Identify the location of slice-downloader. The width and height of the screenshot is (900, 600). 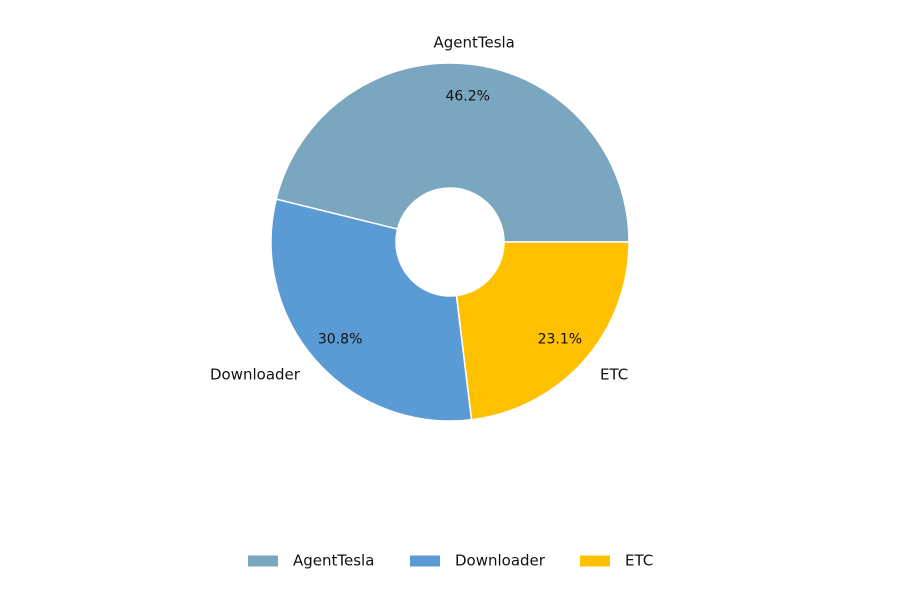
(371, 310).